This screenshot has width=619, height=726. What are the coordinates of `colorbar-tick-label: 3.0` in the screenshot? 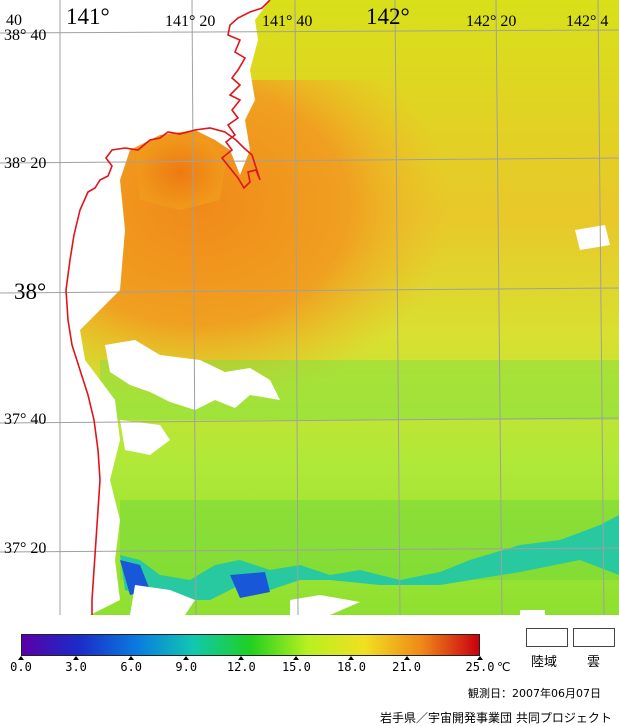 It's located at (76, 667).